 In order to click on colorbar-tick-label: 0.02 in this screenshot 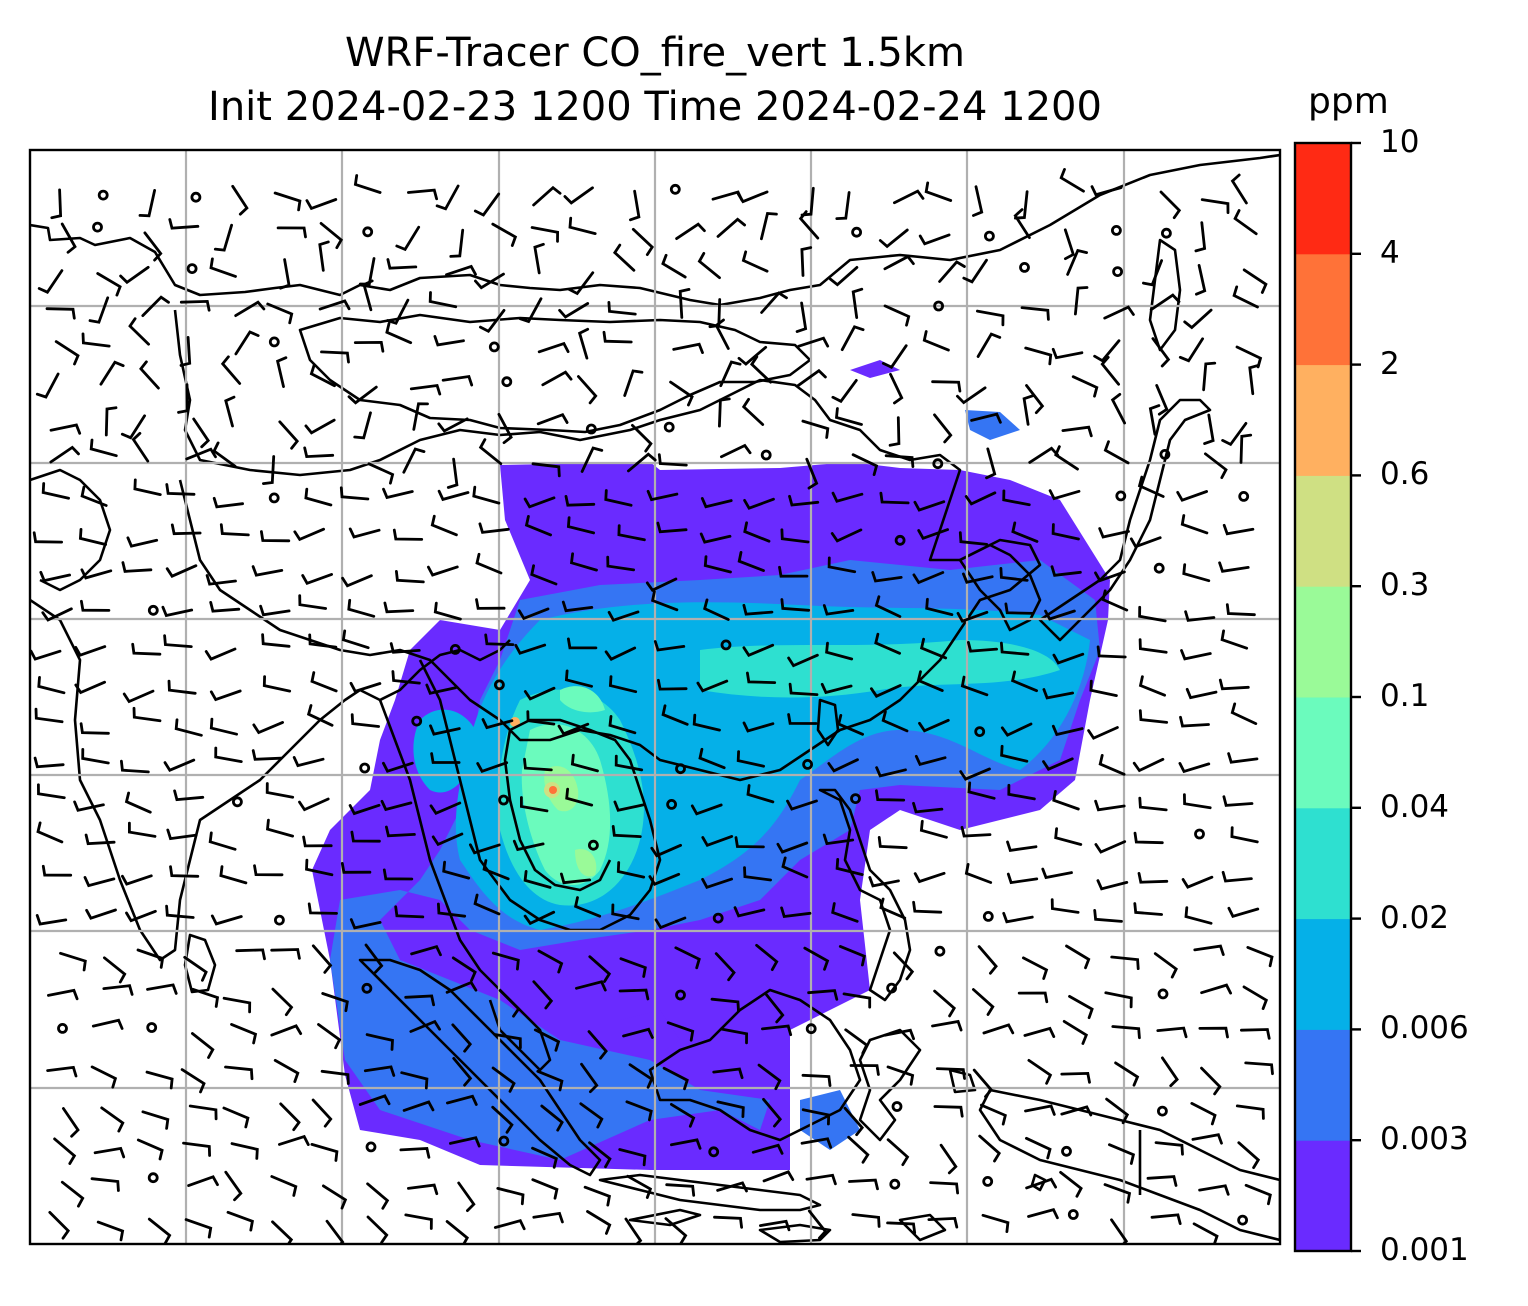, I will do `click(1415, 917)`.